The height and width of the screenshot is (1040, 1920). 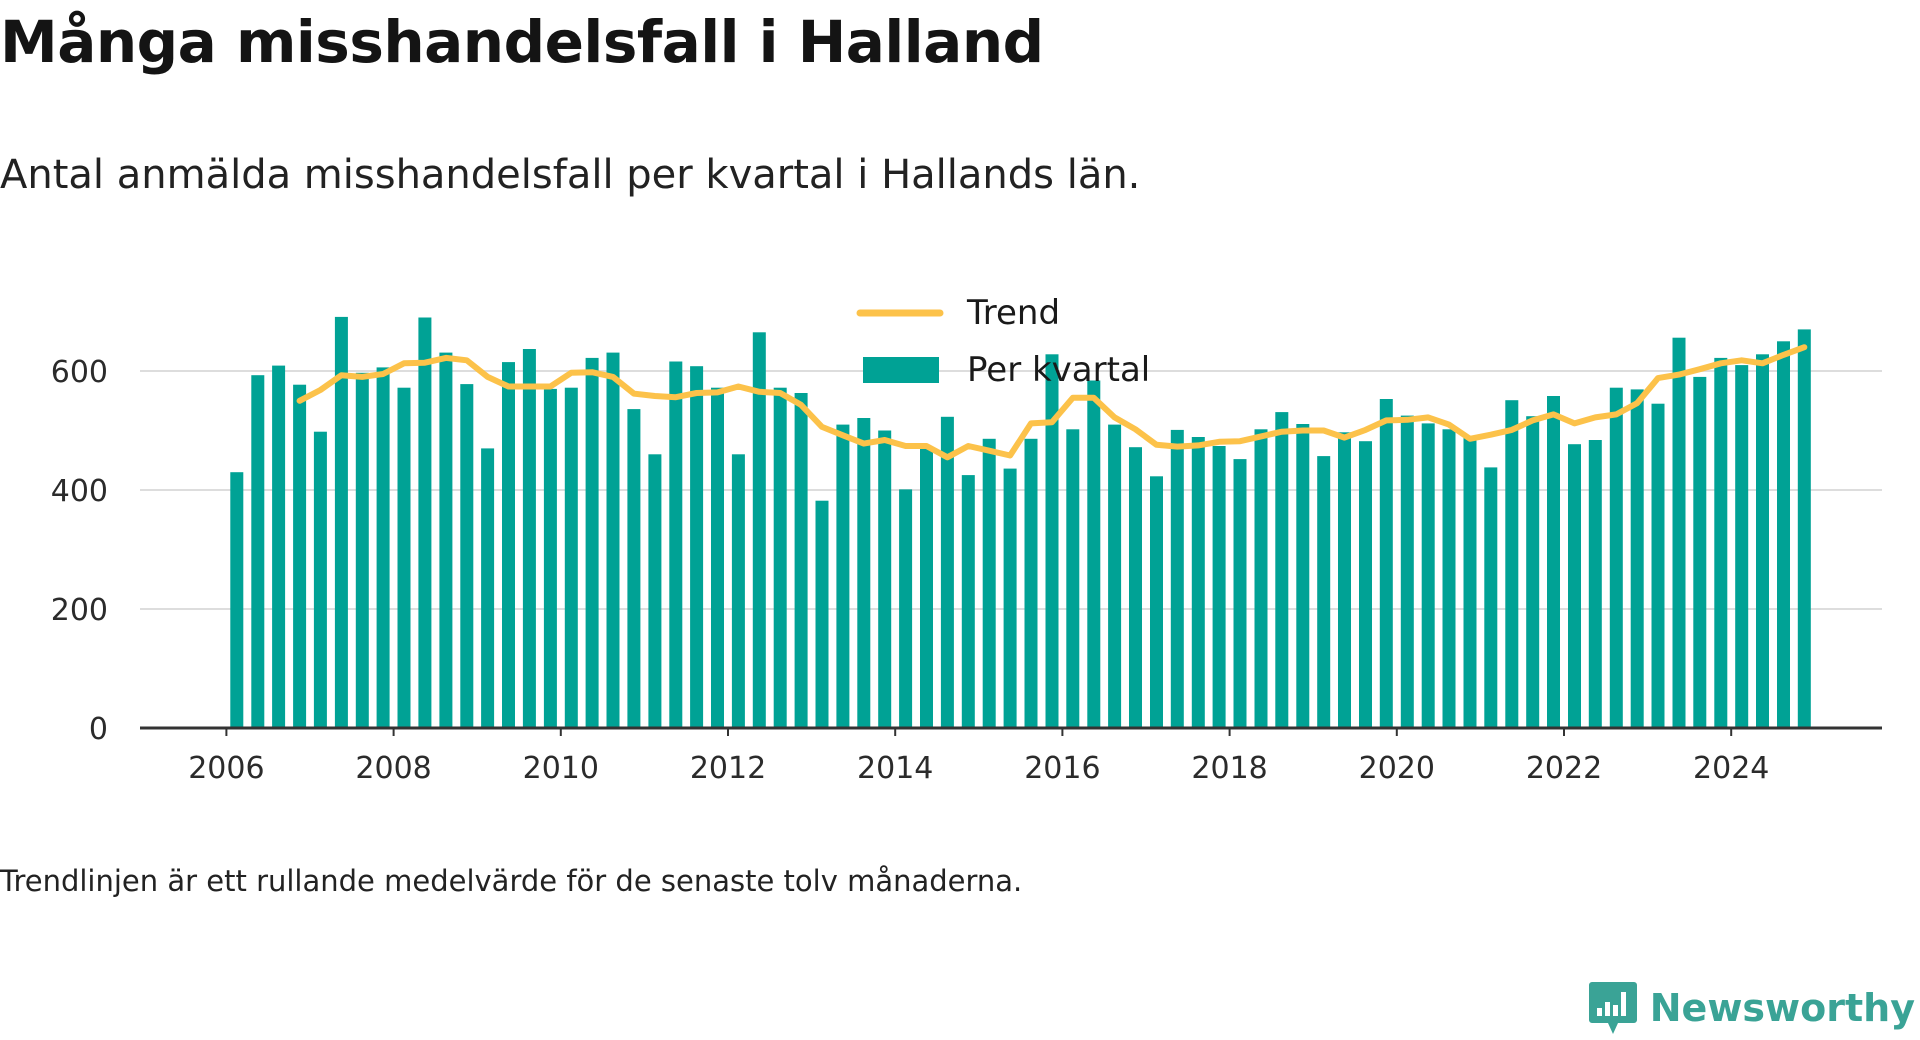 What do you see at coordinates (1564, 765) in the screenshot?
I see `x-tick-label: 2022` at bounding box center [1564, 765].